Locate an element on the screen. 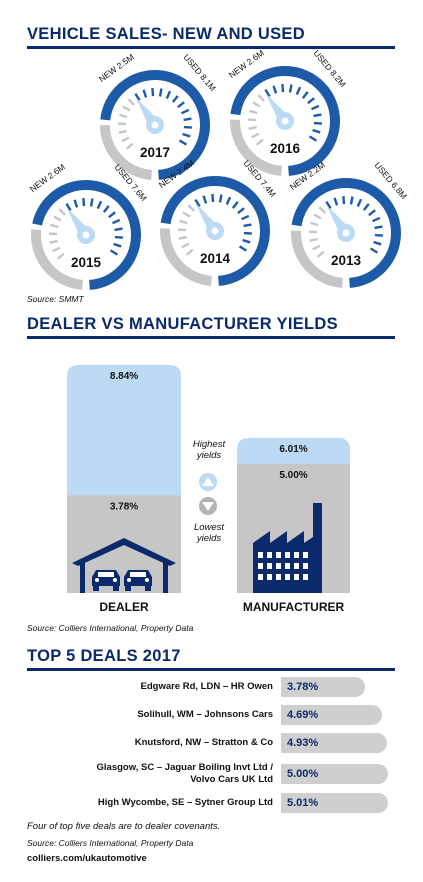  deal-value: 5.01% is located at coordinates (303, 803).